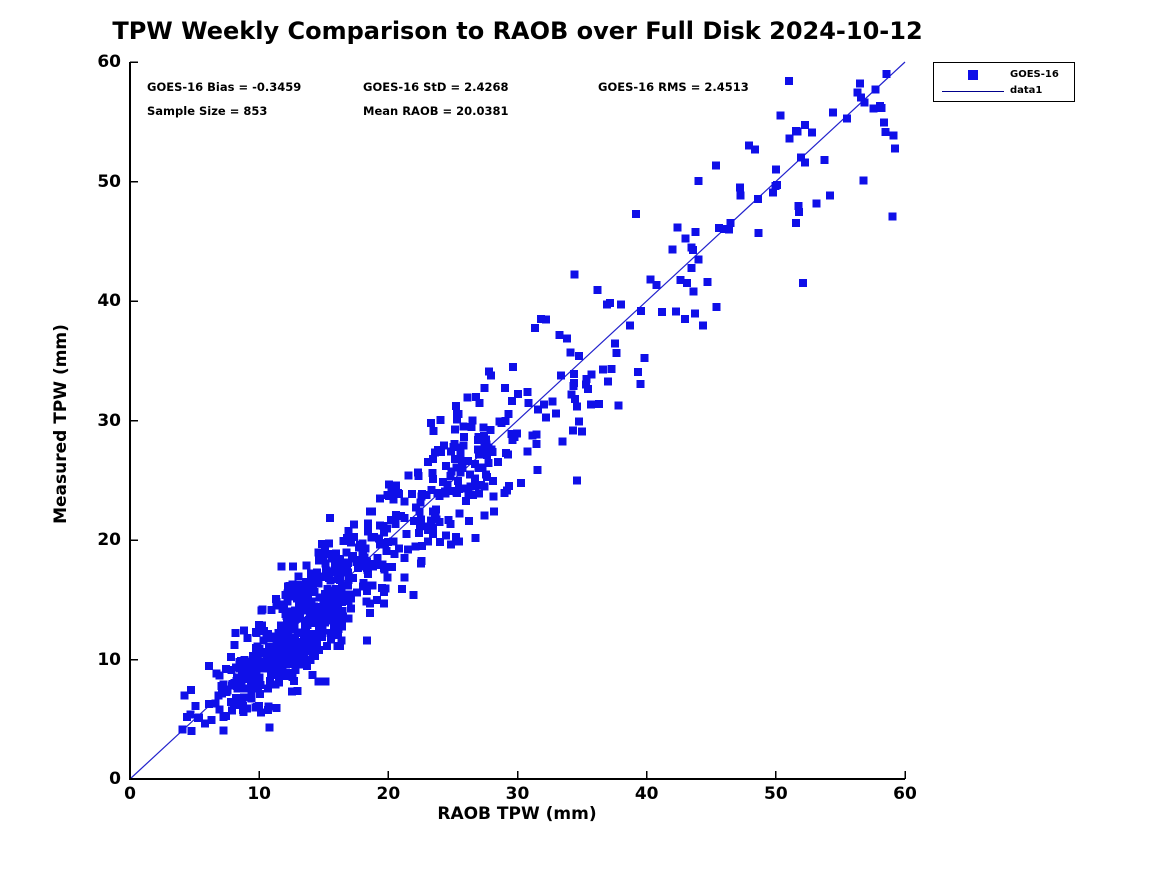 The image size is (1167, 875). What do you see at coordinates (905, 794) in the screenshot?
I see `x-axis-tick-label: 60` at bounding box center [905, 794].